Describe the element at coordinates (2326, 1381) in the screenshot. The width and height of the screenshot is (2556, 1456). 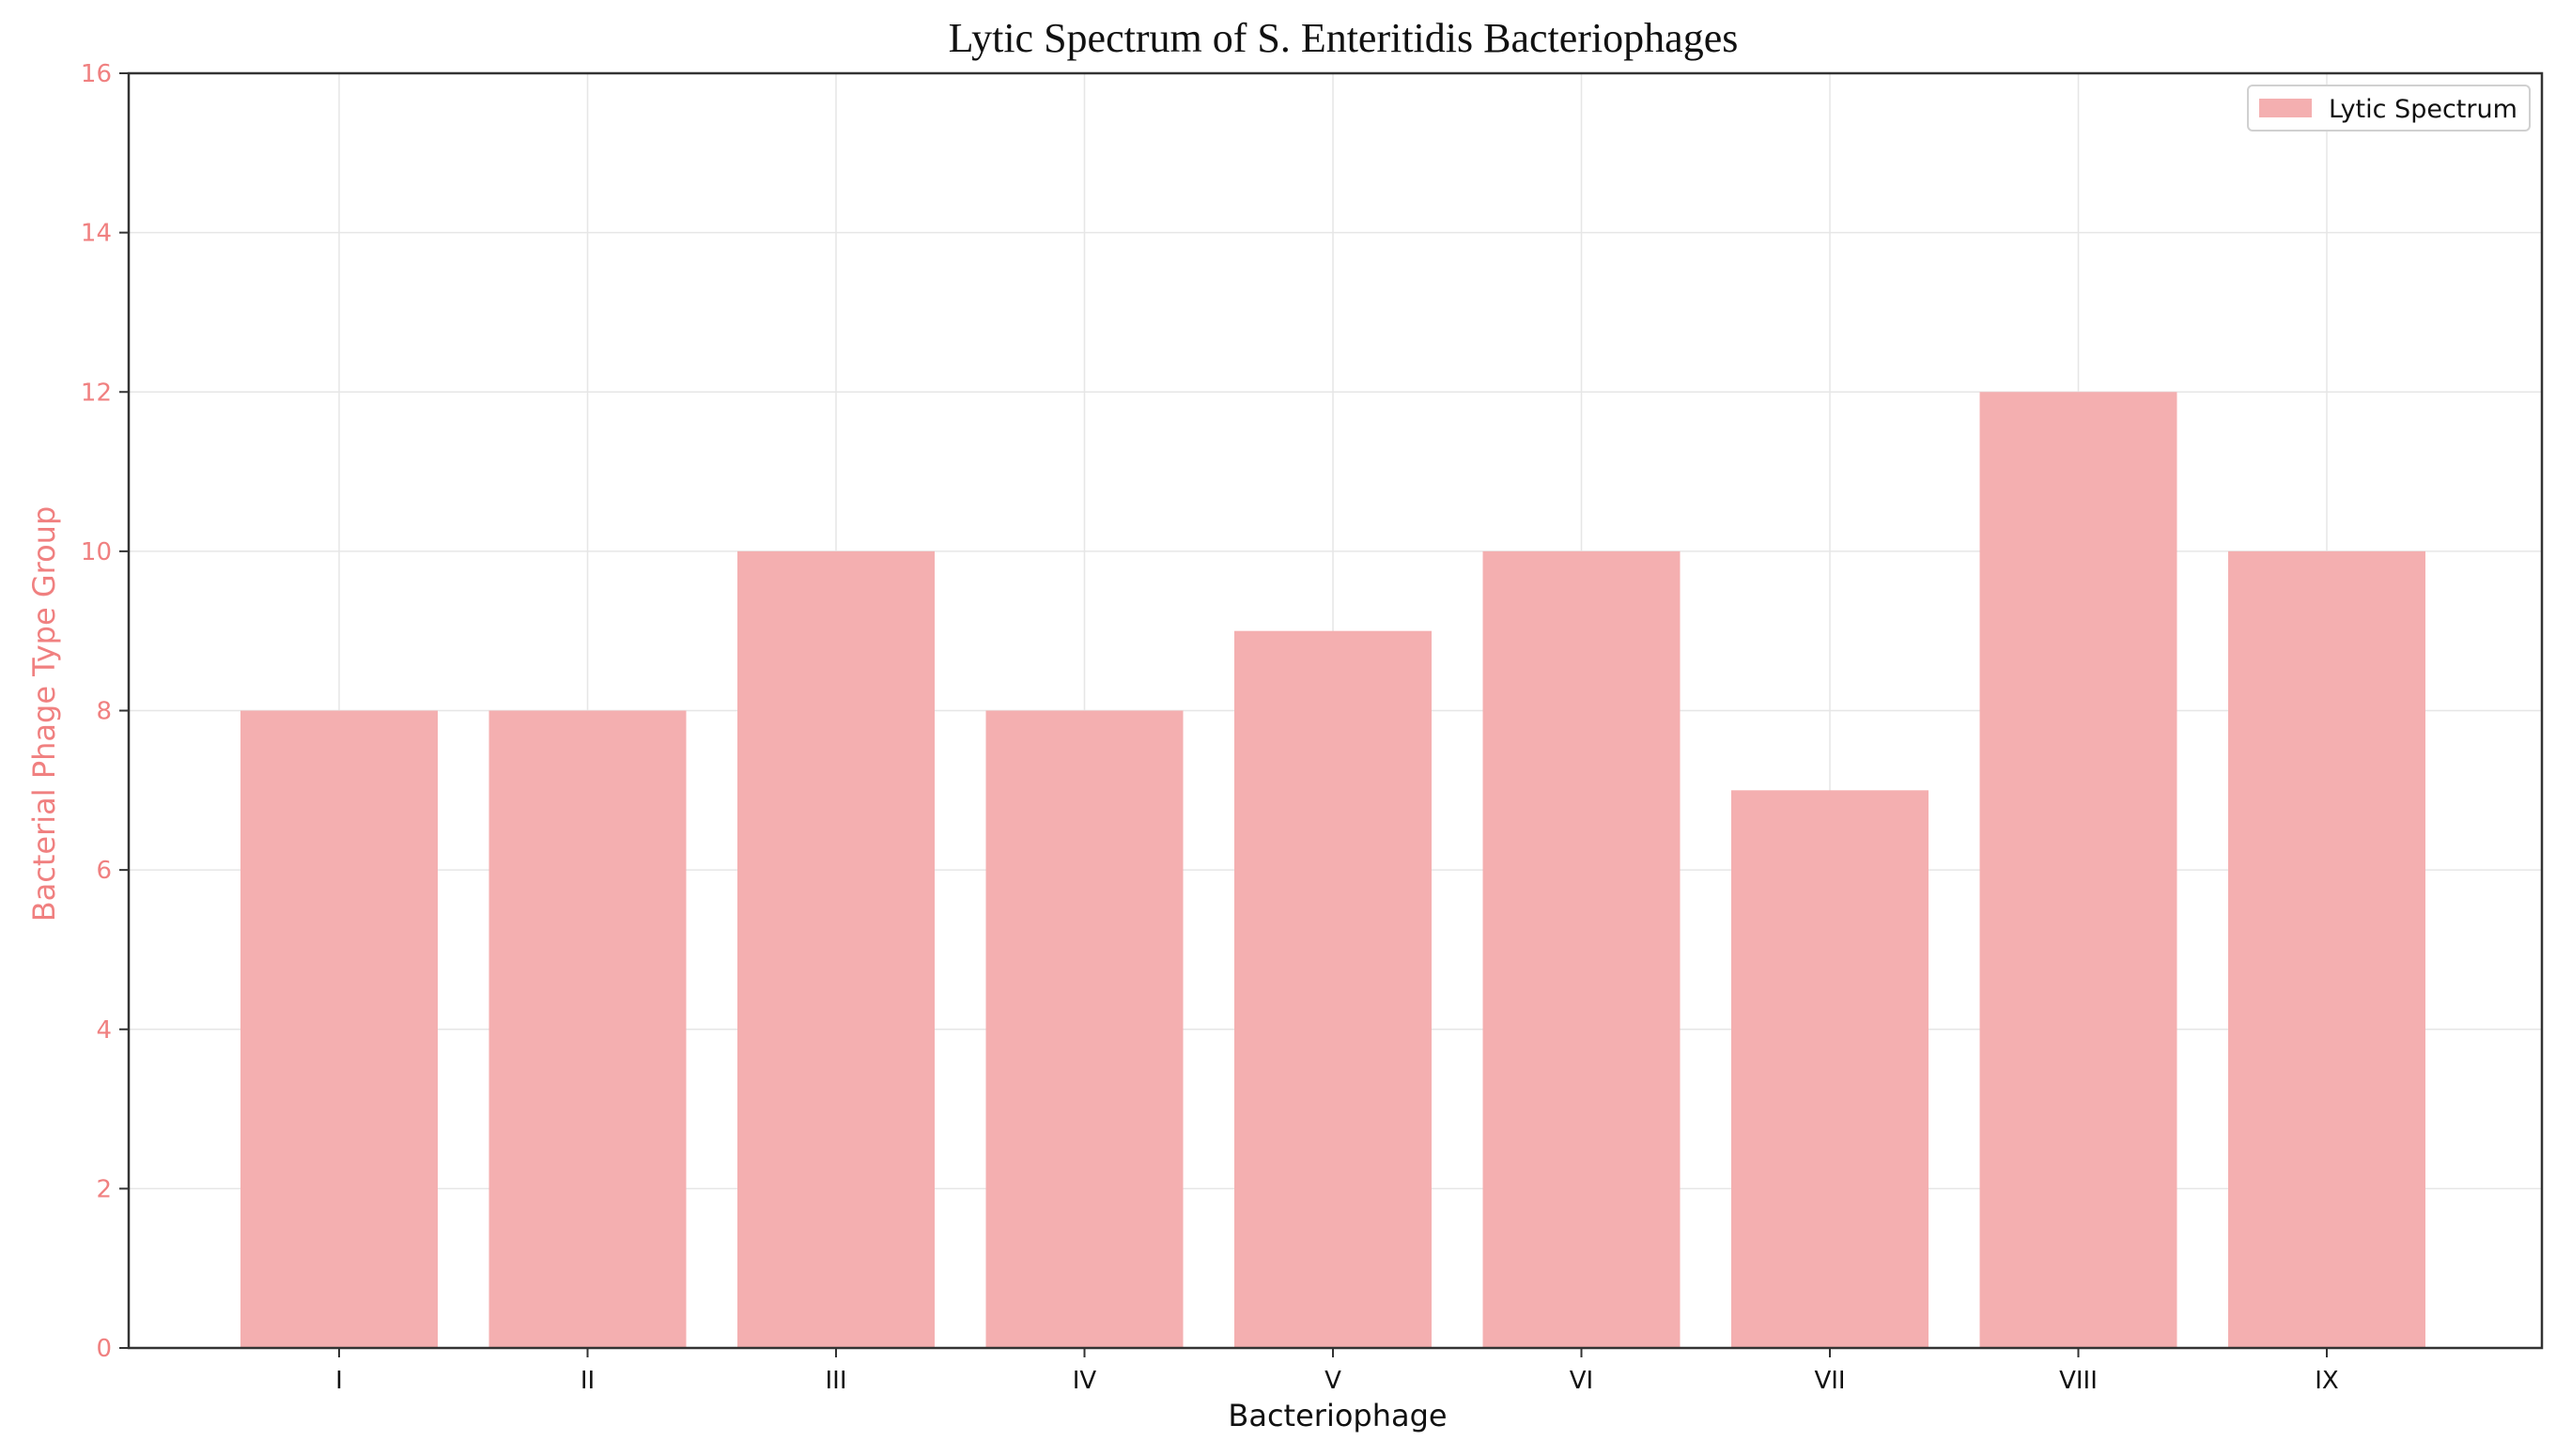
I see `x-tick-label: IX` at that location.